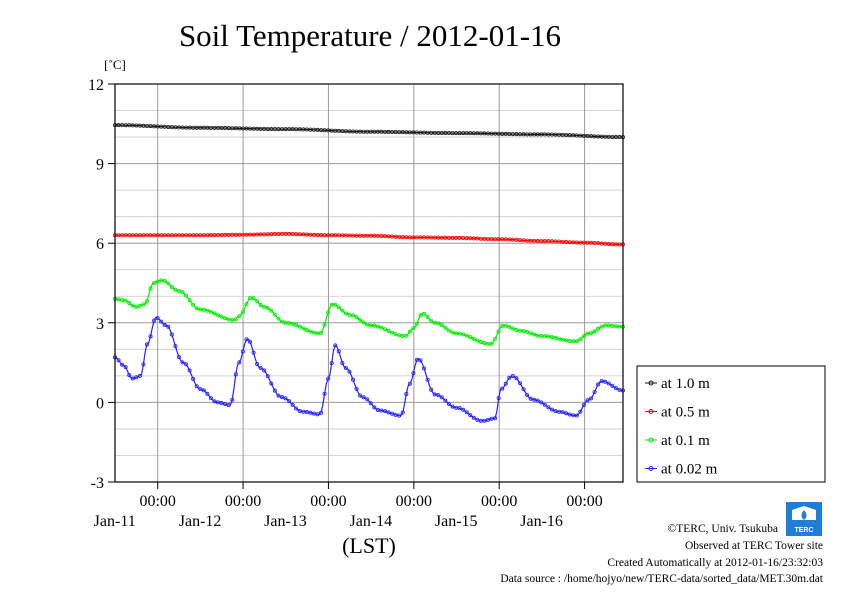 This screenshot has width=842, height=595. What do you see at coordinates (100, 324) in the screenshot?
I see `y-tick-label: 3` at bounding box center [100, 324].